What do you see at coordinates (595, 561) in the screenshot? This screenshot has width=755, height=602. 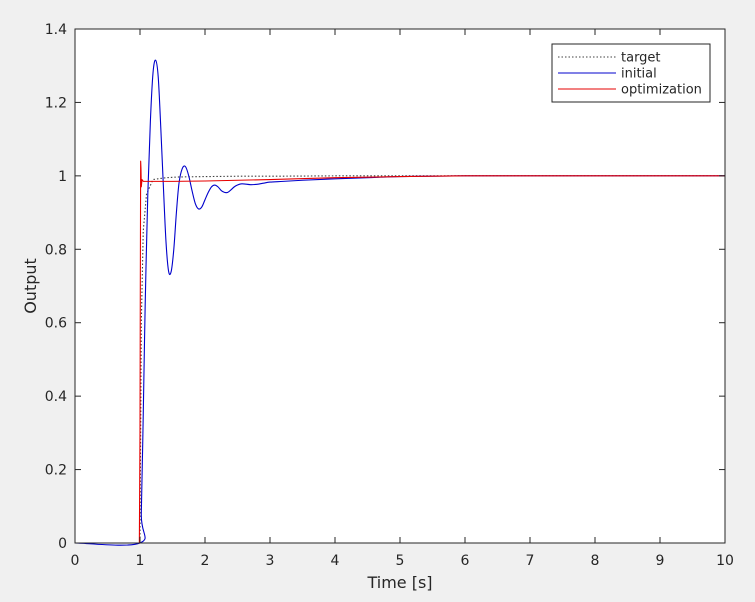 I see `x-tick-label: 8` at bounding box center [595, 561].